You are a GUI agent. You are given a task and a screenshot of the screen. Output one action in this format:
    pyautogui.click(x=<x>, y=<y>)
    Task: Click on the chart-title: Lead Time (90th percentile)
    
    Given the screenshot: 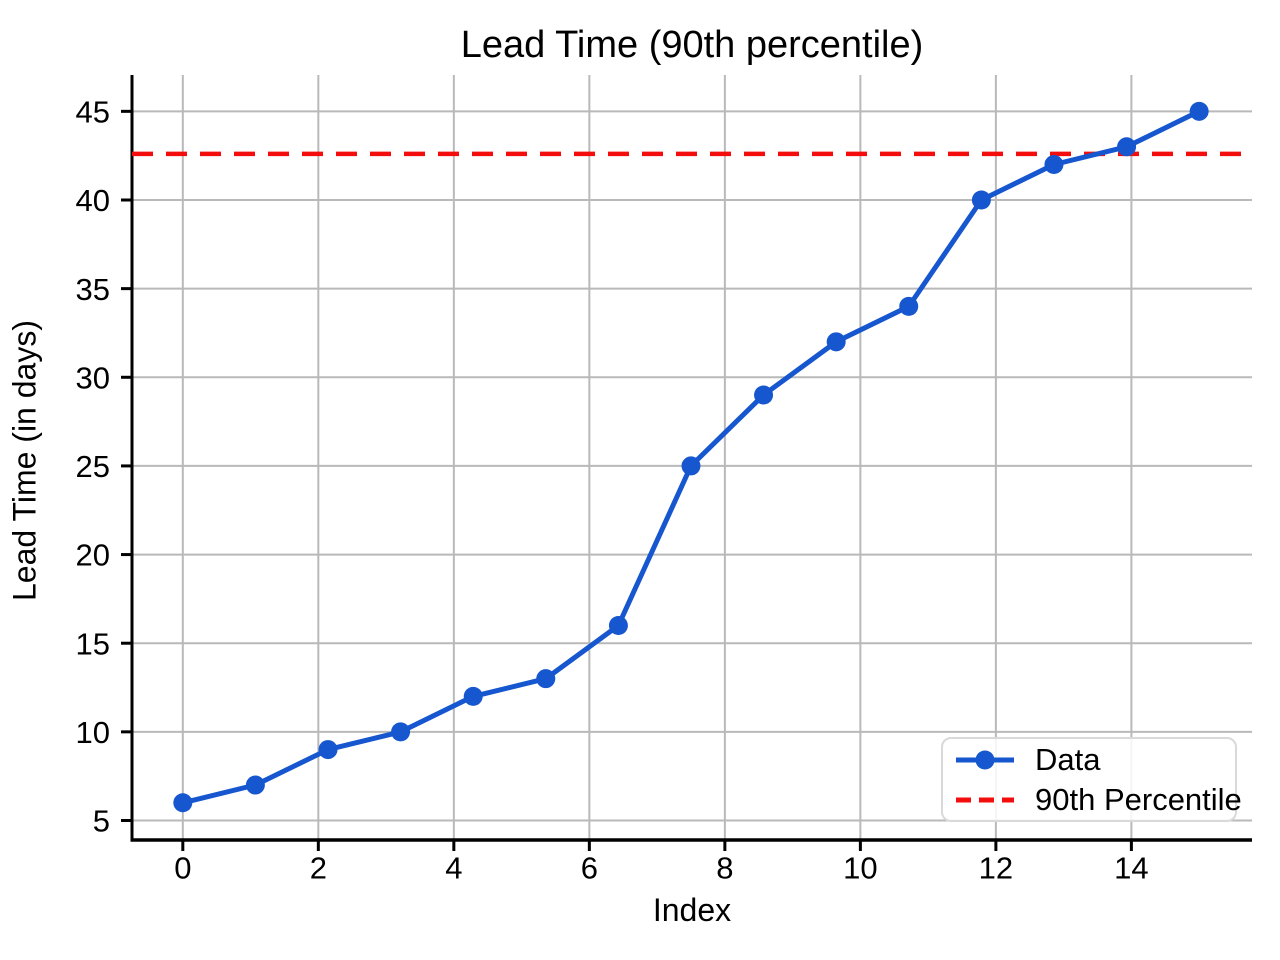 What is the action you would take?
    pyautogui.click(x=692, y=45)
    